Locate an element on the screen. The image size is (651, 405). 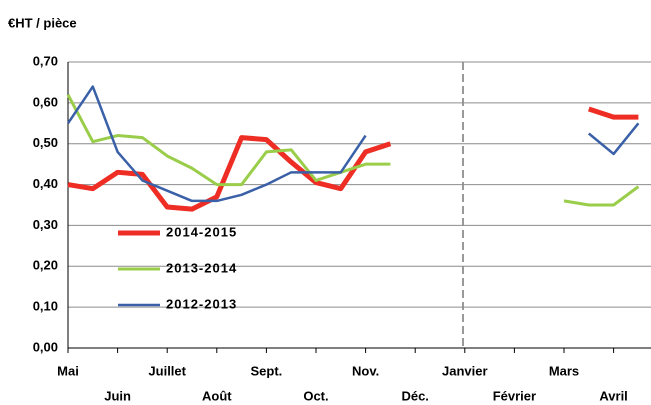
y-tick-label: 0,20 is located at coordinates (45, 265).